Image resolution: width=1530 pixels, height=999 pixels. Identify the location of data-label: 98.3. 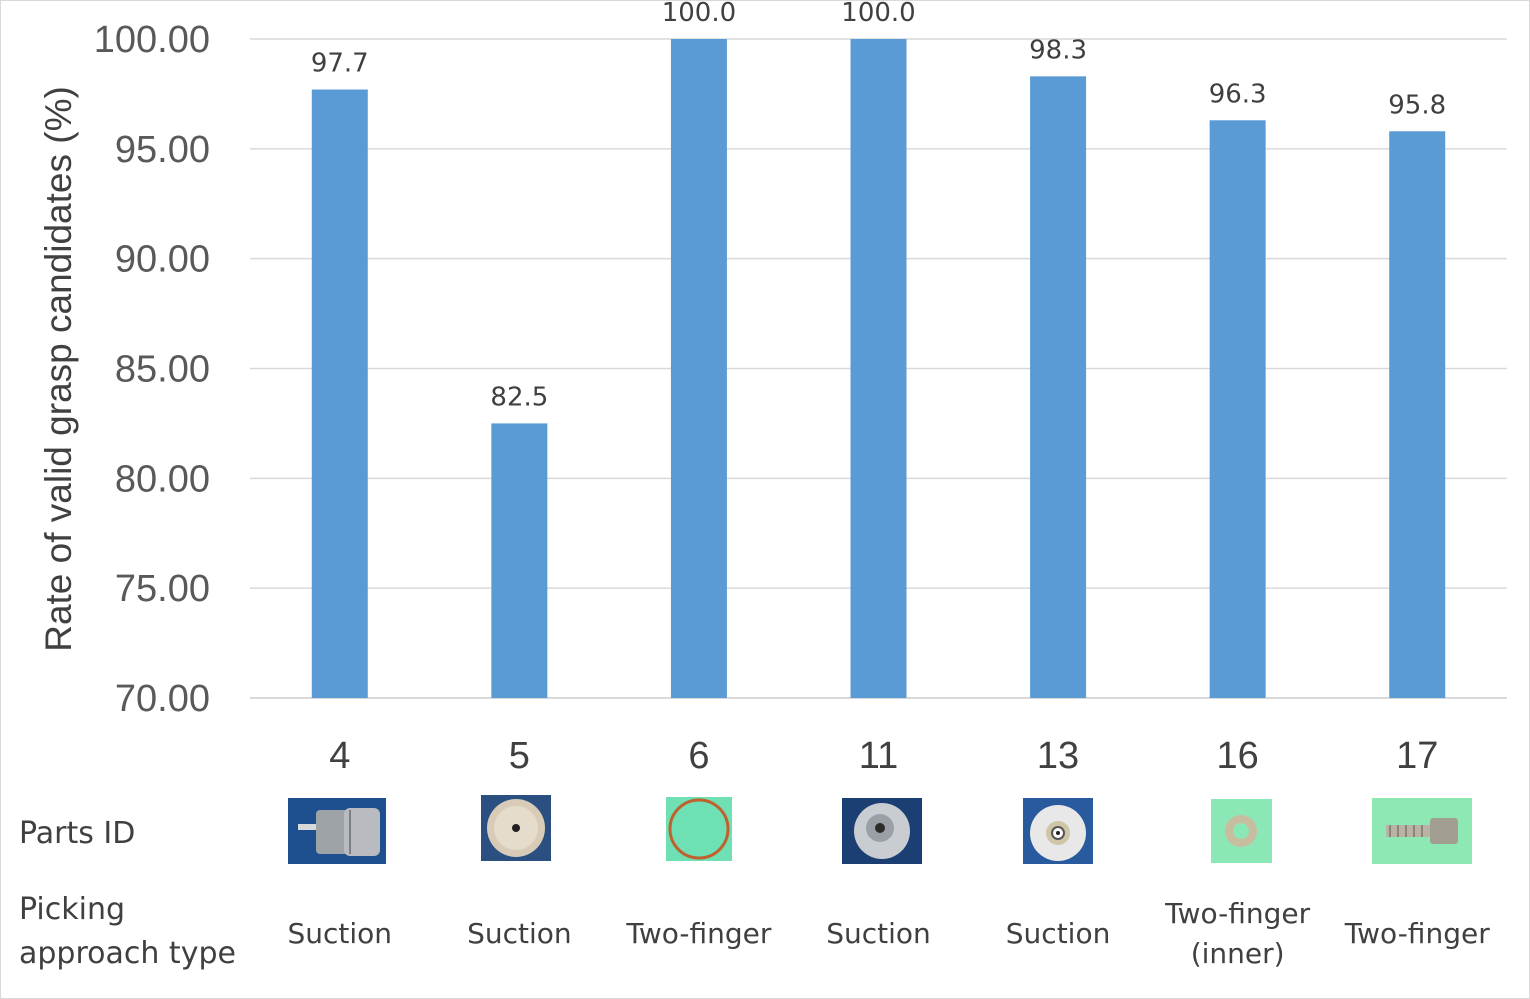
(1058, 50).